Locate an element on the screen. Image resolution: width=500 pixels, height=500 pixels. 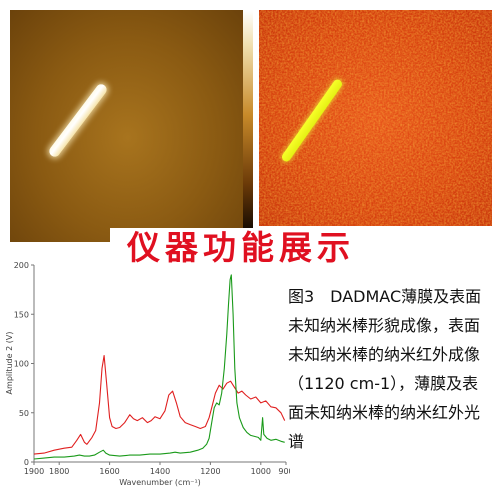
series-red-line is located at coordinates (159, 405).